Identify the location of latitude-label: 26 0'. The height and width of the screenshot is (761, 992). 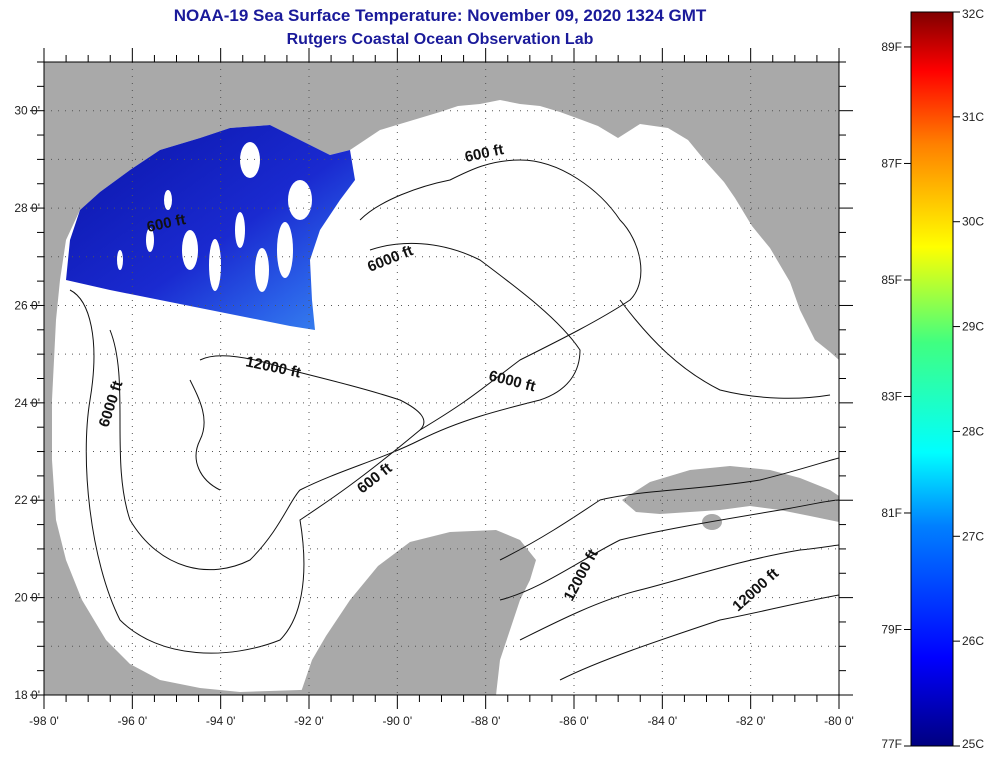
(27, 305).